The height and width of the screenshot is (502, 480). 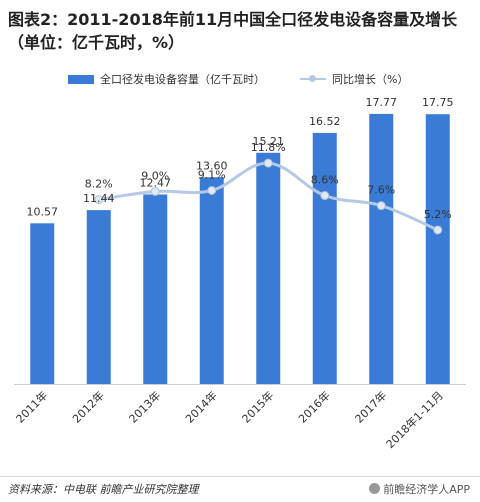 I want to click on bar-value-label-5: 16.52, so click(x=325, y=121).